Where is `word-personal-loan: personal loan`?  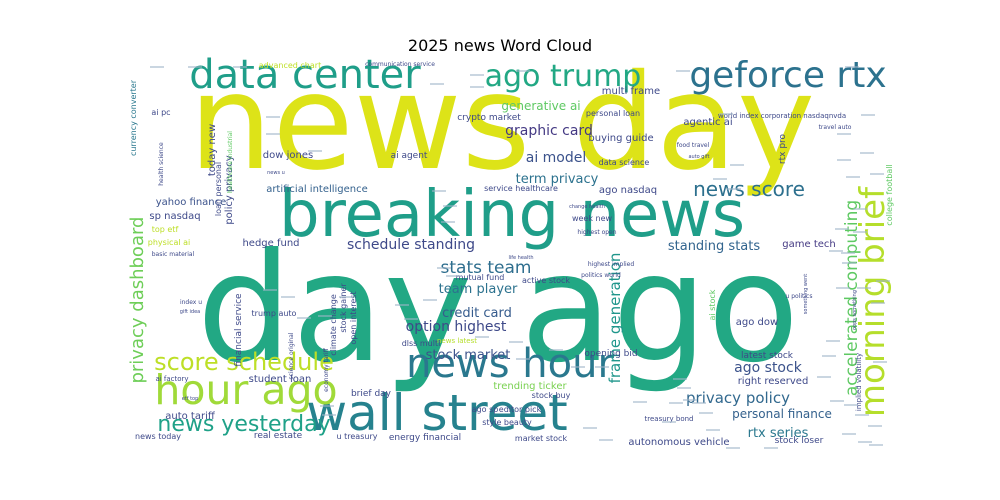
word-personal-loan: personal loan is located at coordinates (613, 113).